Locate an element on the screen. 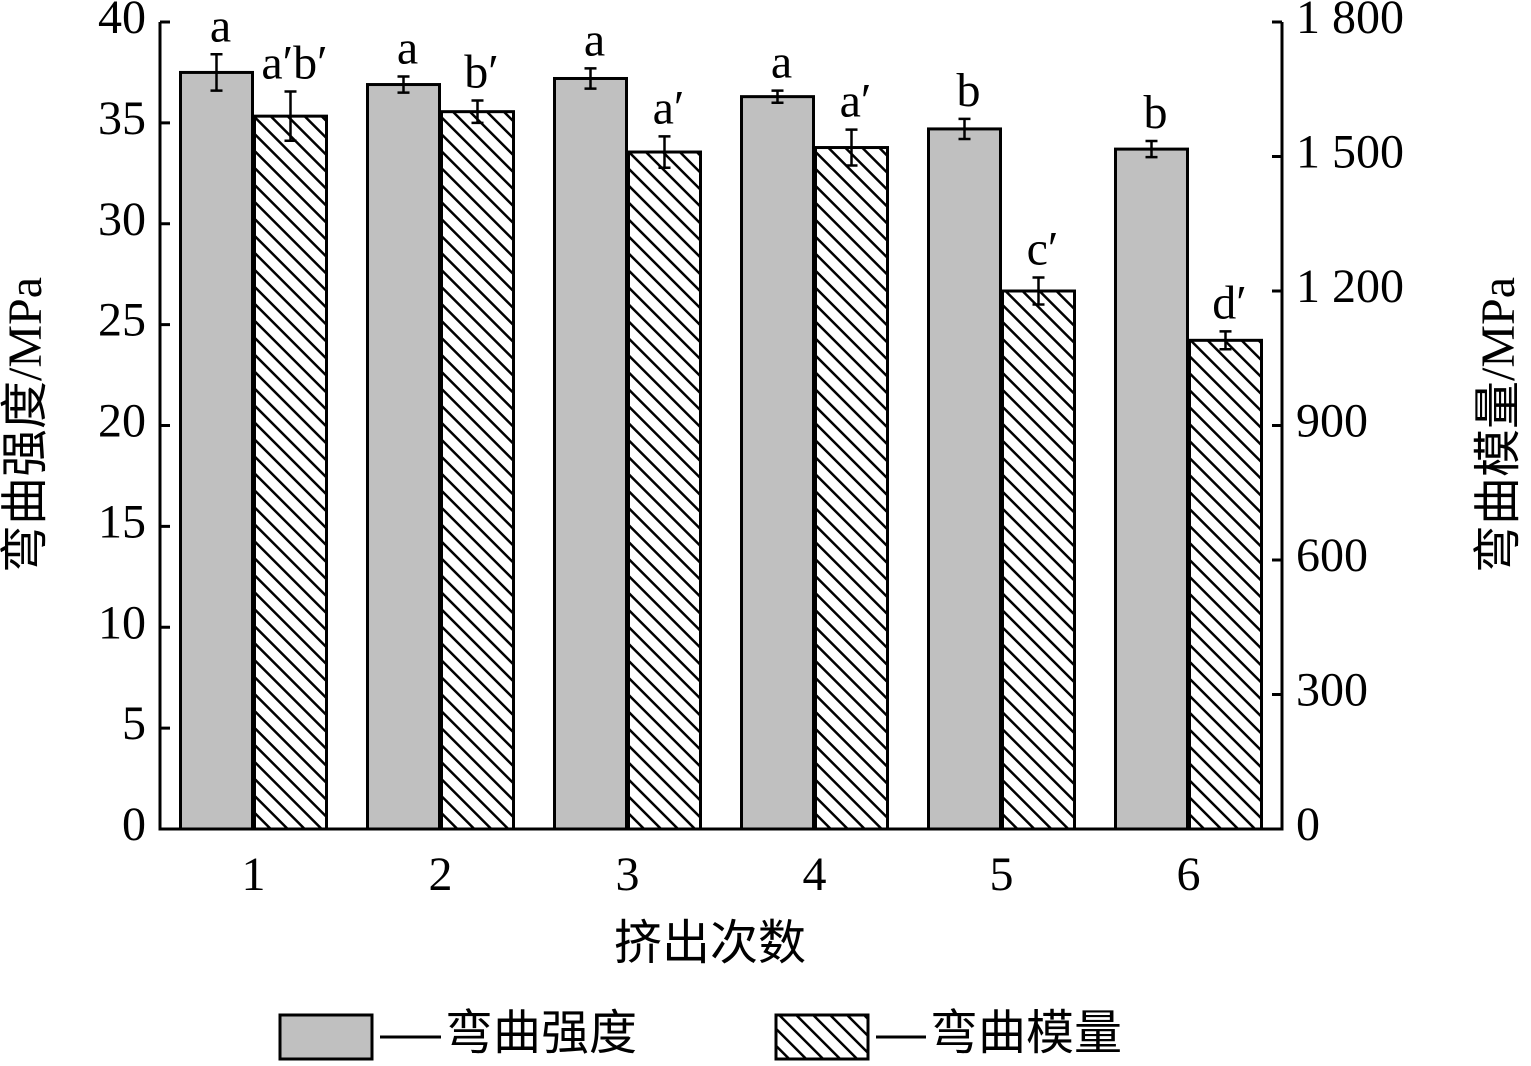 The width and height of the screenshot is (1531, 1066). y-tick-label: 0 is located at coordinates (134, 824).